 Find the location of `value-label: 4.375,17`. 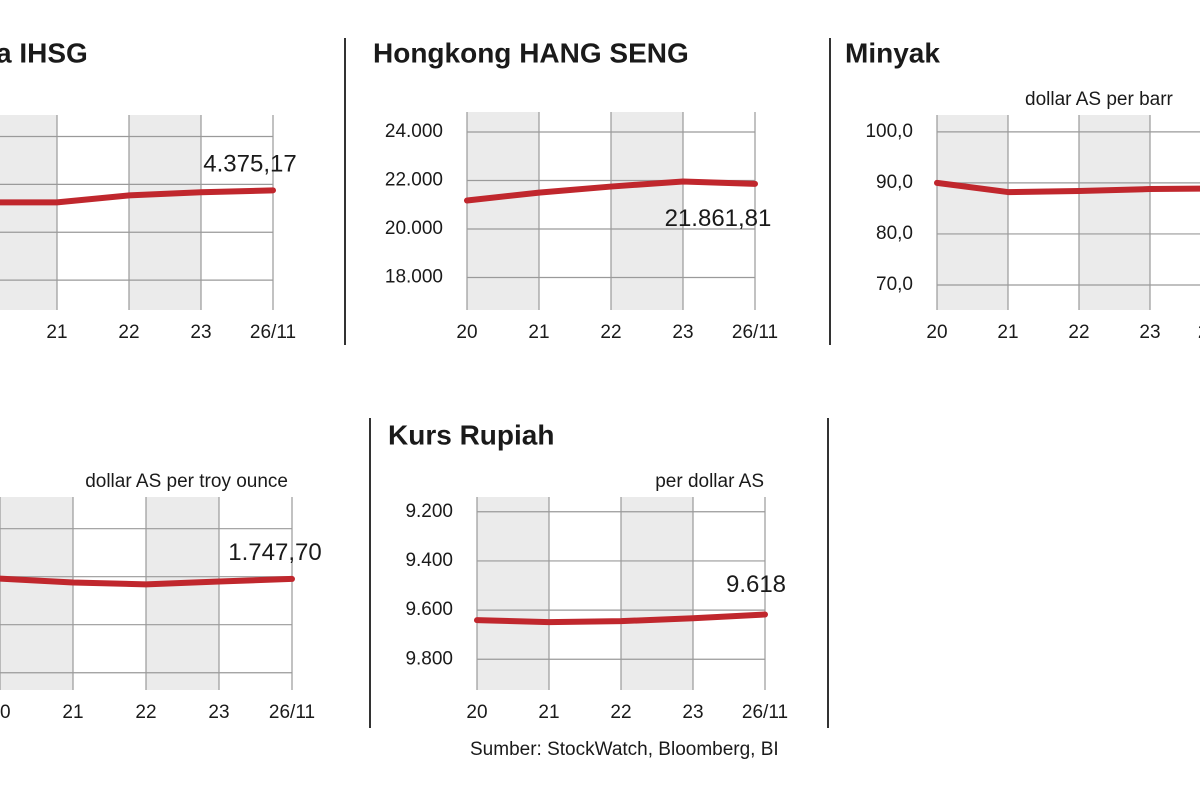

value-label: 4.375,17 is located at coordinates (249, 164).